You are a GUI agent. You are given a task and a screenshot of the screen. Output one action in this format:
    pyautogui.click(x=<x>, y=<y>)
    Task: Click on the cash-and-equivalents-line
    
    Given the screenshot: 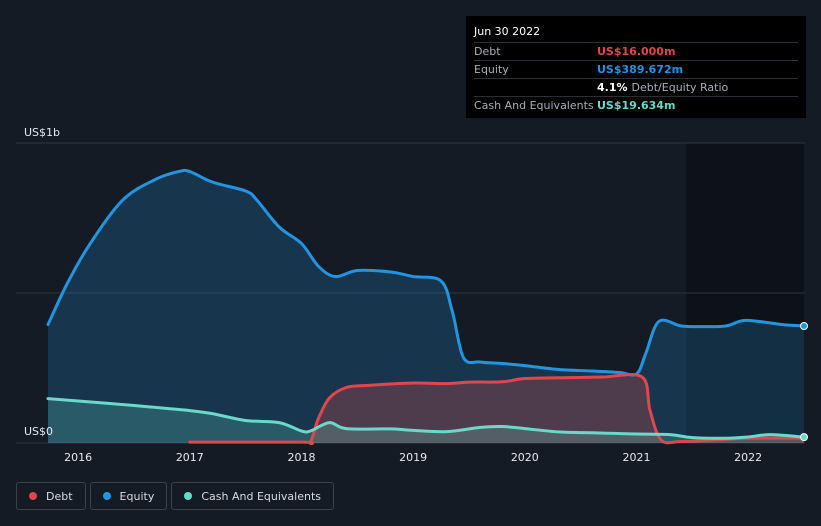 What is the action you would take?
    pyautogui.click(x=426, y=418)
    